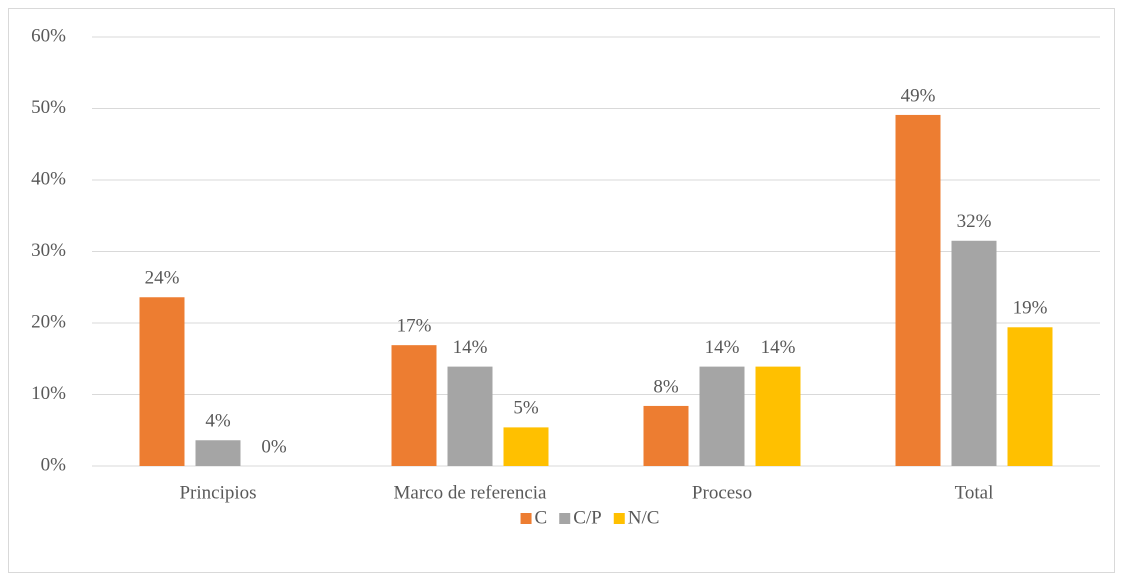 The image size is (1123, 581). What do you see at coordinates (471, 492) in the screenshot?
I see `x-tick-label: Marco de referencia` at bounding box center [471, 492].